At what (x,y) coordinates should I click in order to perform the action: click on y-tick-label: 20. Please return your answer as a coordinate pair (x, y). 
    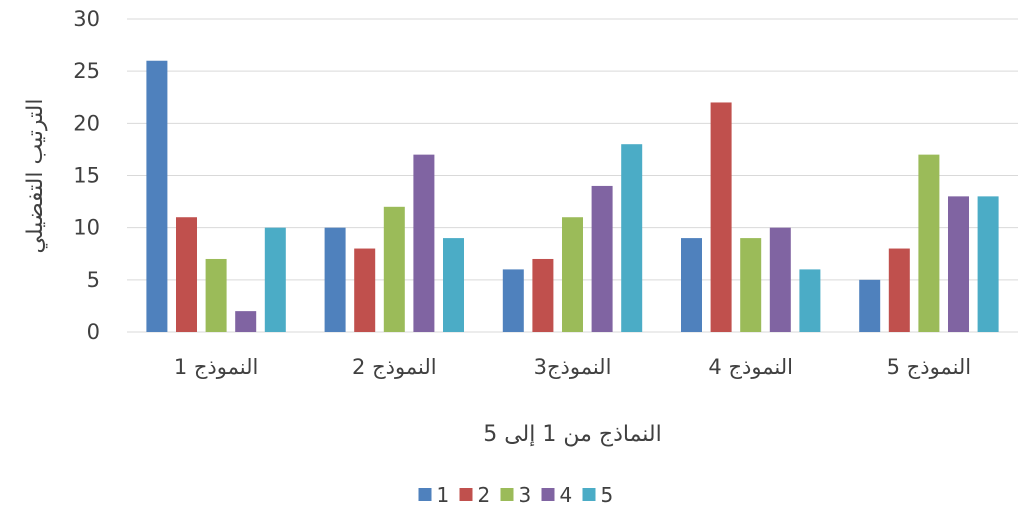
    Looking at the image, I should click on (86, 123).